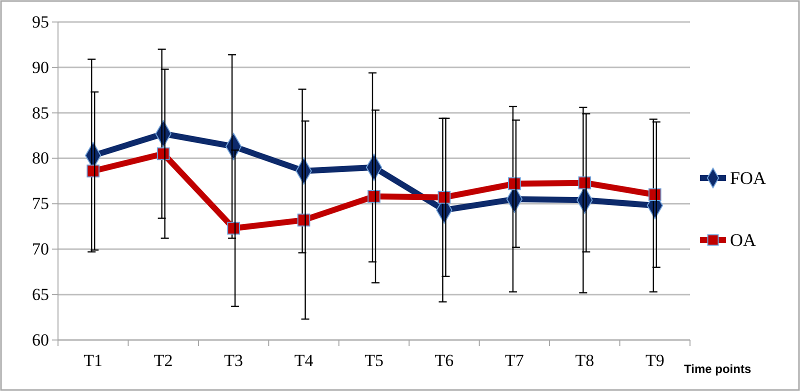 The image size is (800, 391). I want to click on y-tick-label: 60, so click(40, 340).